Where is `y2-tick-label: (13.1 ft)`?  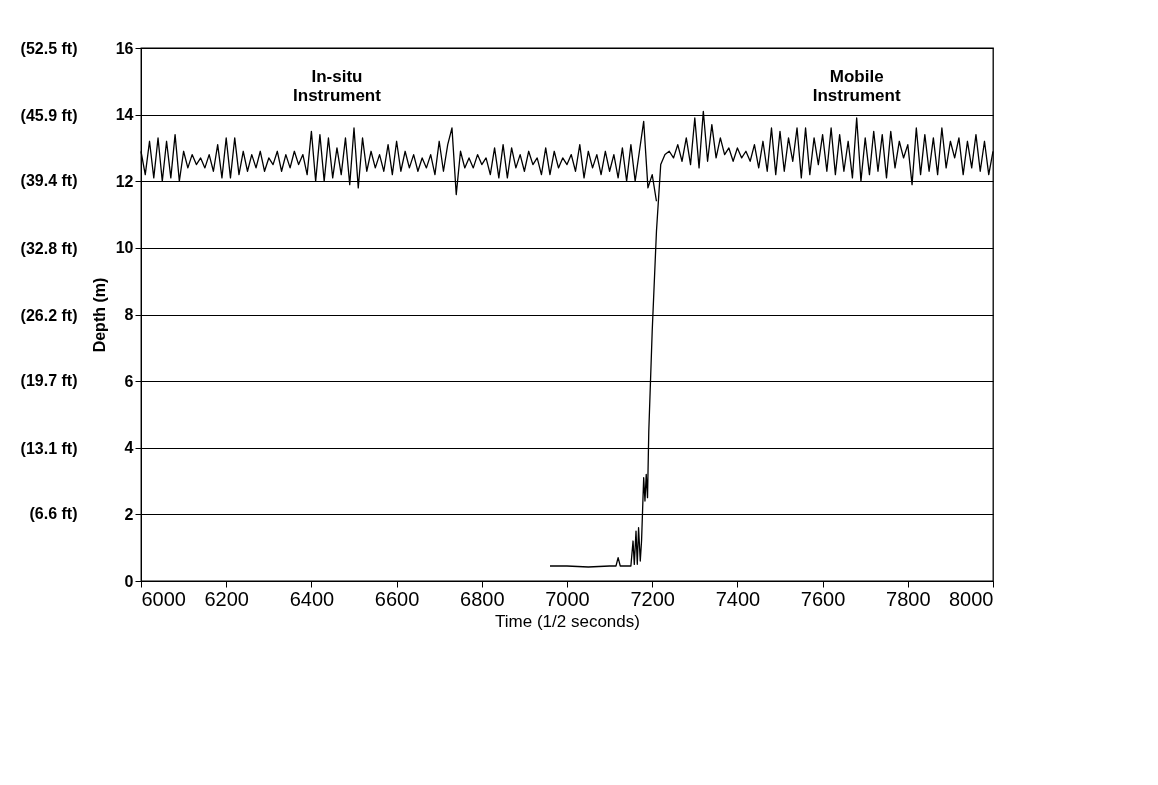 y2-tick-label: (13.1 ft) is located at coordinates (49, 448).